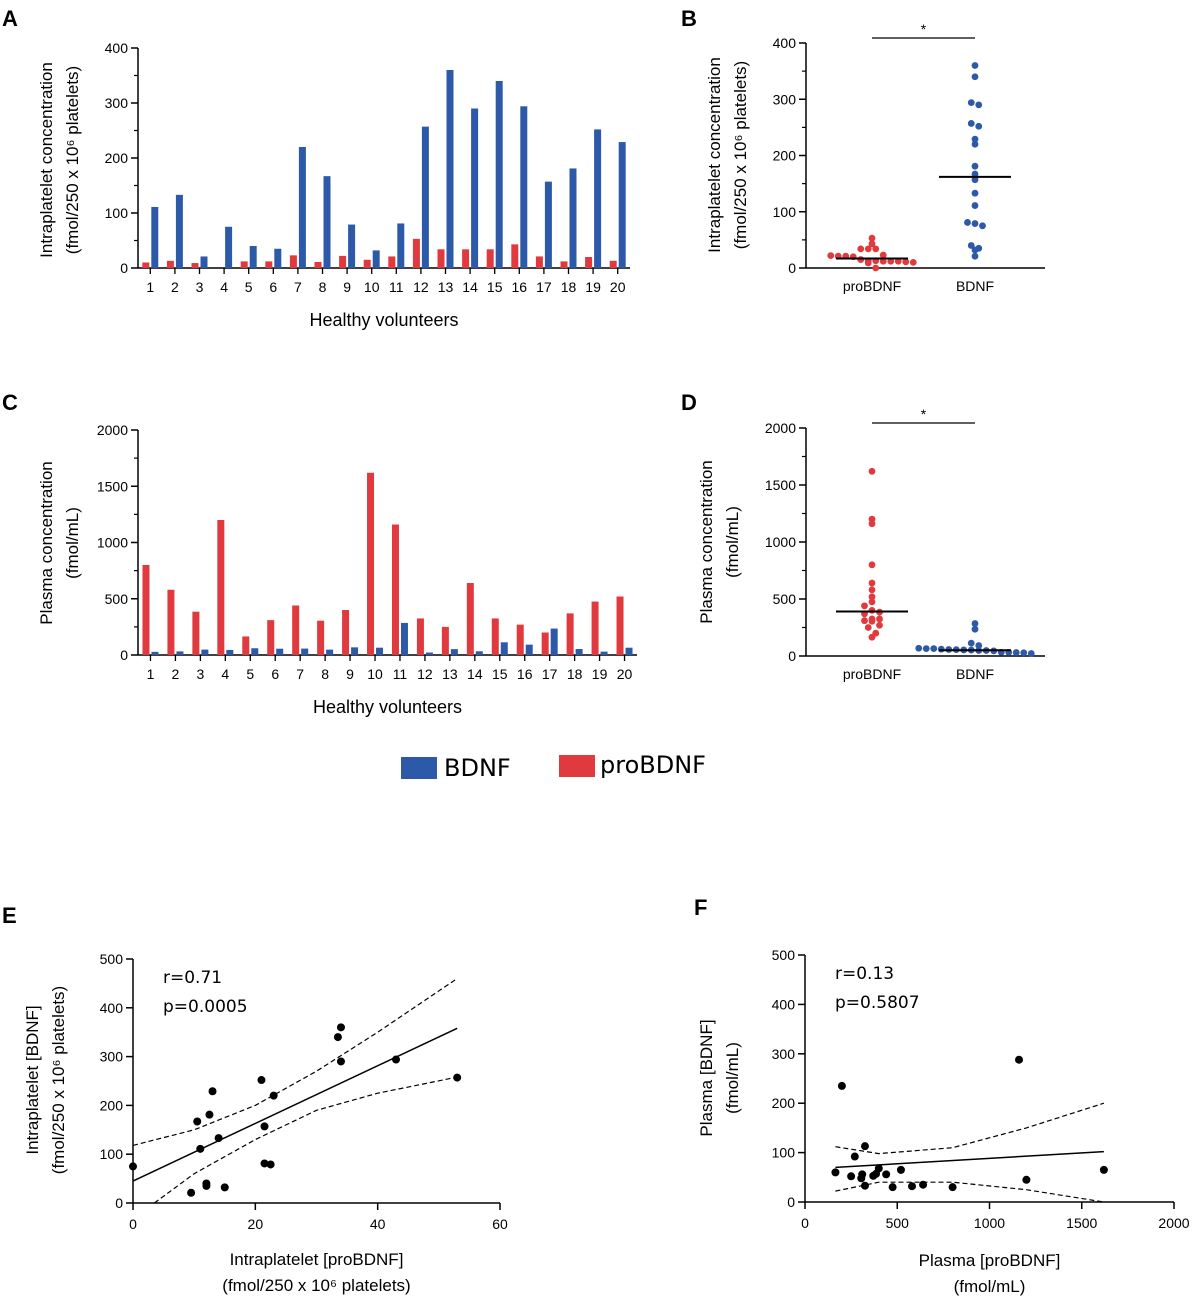 Image resolution: width=1193 pixels, height=1303 pixels. Describe the element at coordinates (975, 286) in the screenshot. I see `x-group-label: BDNF` at that location.